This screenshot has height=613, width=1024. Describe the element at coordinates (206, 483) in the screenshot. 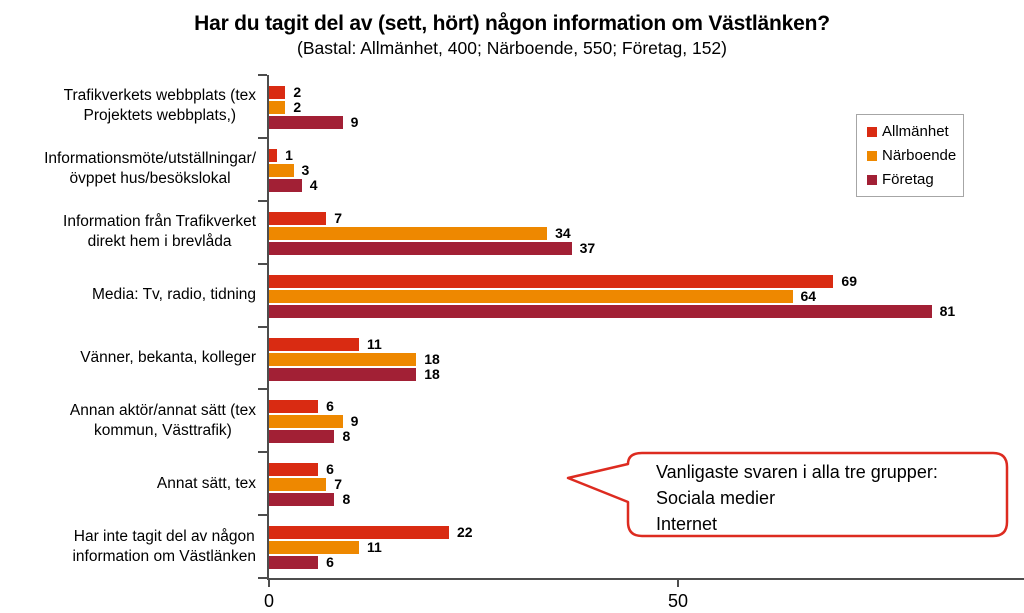

I see `category-label: Annat sätt, tex` at that location.